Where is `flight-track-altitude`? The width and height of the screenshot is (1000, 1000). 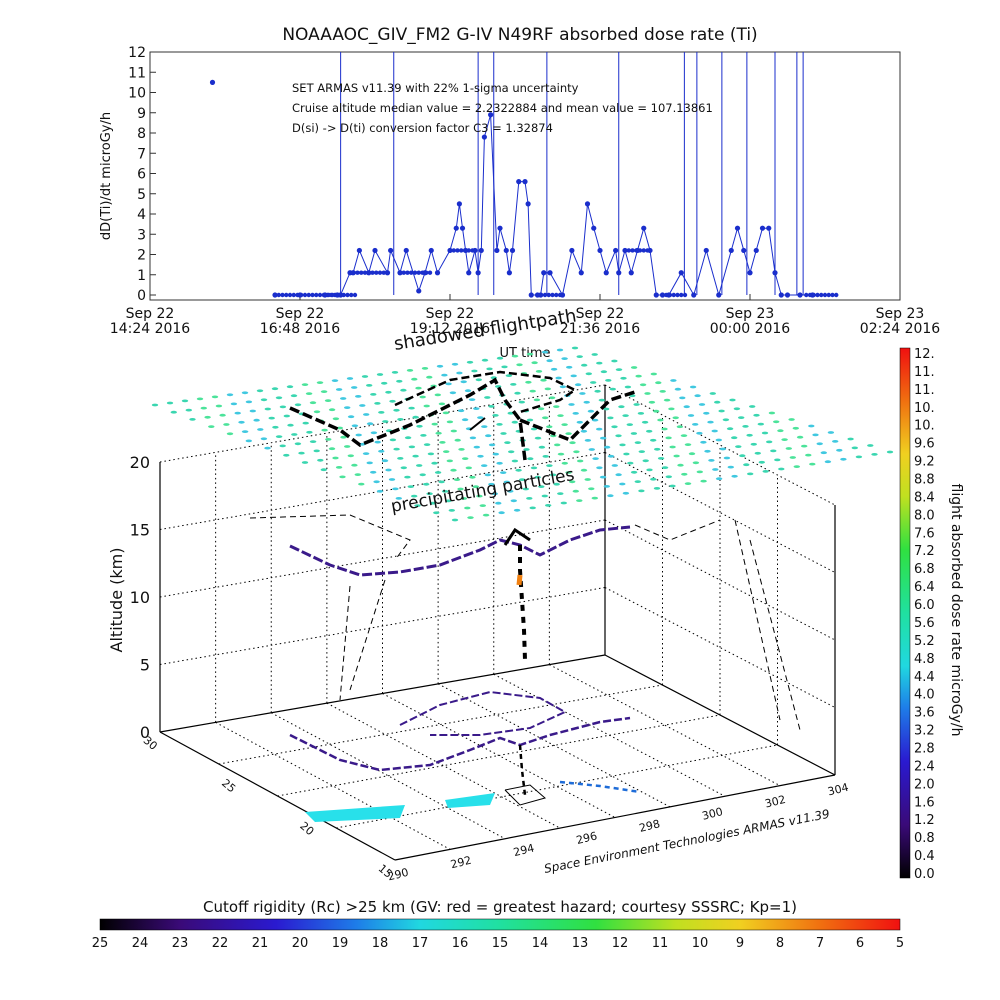 flight-track-altitude is located at coordinates (519, 580).